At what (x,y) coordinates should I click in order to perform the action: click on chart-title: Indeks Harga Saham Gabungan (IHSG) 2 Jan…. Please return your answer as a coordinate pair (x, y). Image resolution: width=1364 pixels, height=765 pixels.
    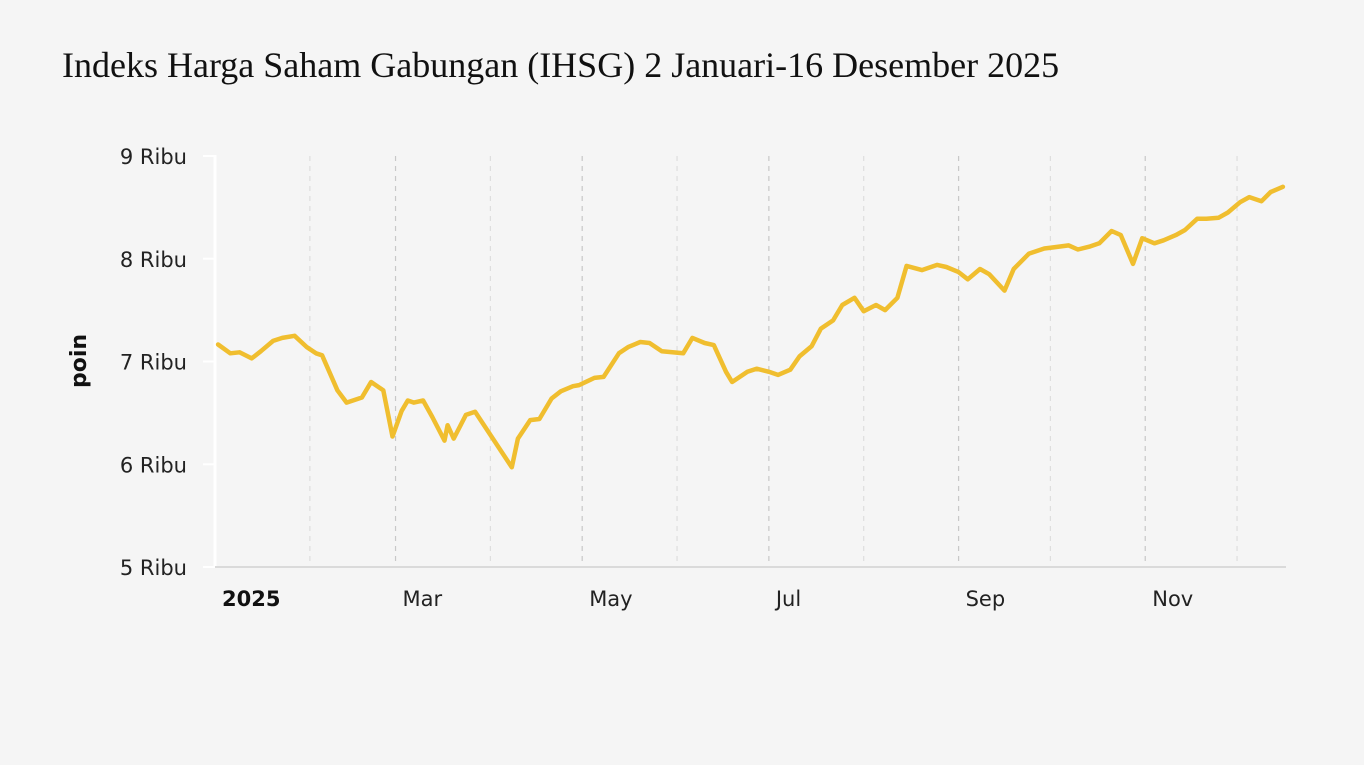
    Looking at the image, I should click on (561, 65).